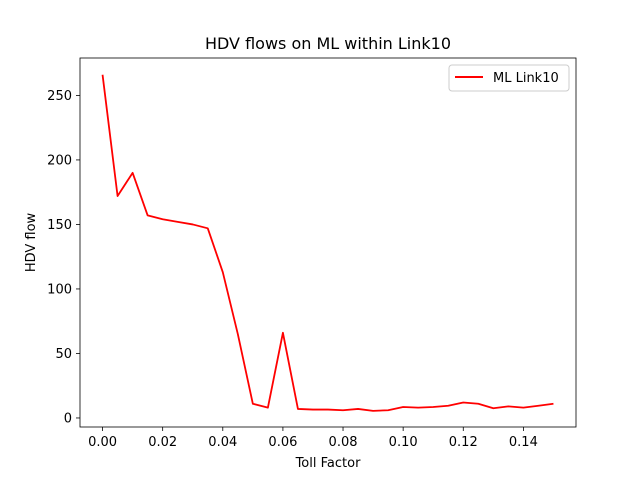 Image resolution: width=640 pixels, height=480 pixels. I want to click on x-axis: 0.00 0.02 0.04 0.06 0.08 0.10 0.12 0.14, so click(313, 438).